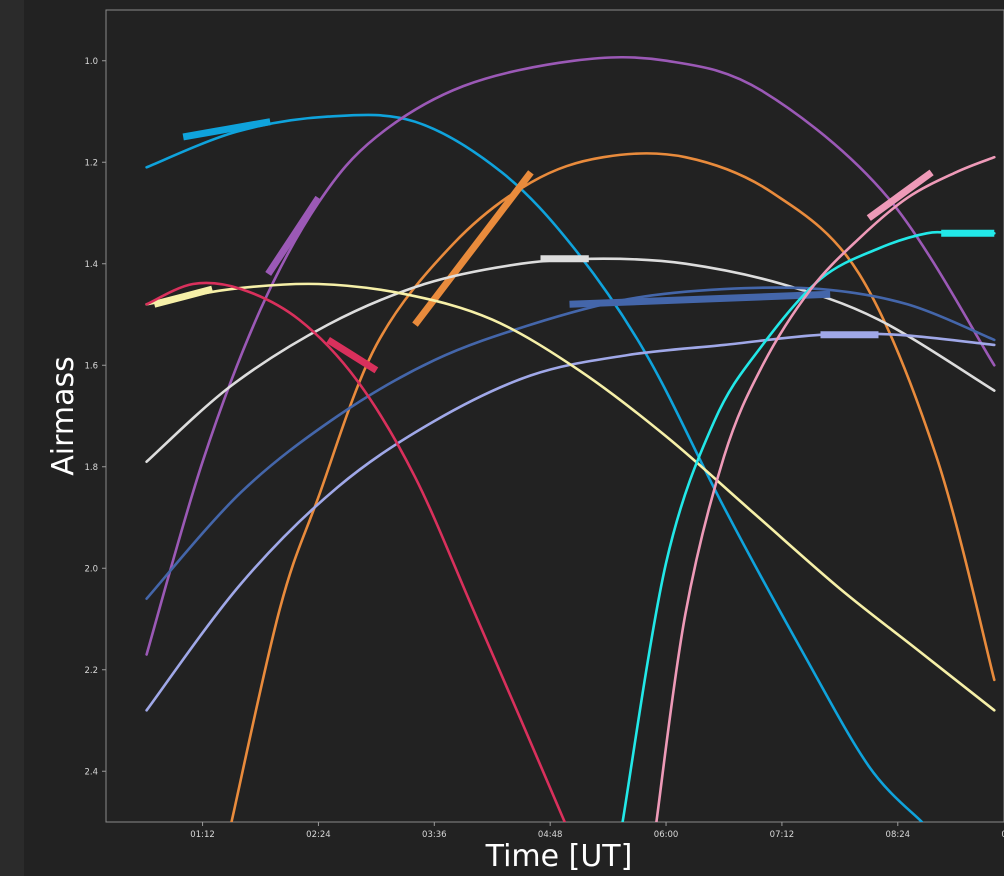 Image resolution: width=1004 pixels, height=876 pixels. What do you see at coordinates (434, 835) in the screenshot?
I see `x-tick-label: 03:36` at bounding box center [434, 835].